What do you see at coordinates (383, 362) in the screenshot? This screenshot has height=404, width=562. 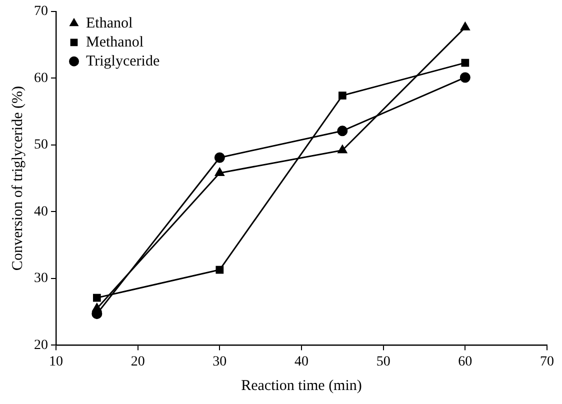 I see `x-tick-label: 50` at bounding box center [383, 362].